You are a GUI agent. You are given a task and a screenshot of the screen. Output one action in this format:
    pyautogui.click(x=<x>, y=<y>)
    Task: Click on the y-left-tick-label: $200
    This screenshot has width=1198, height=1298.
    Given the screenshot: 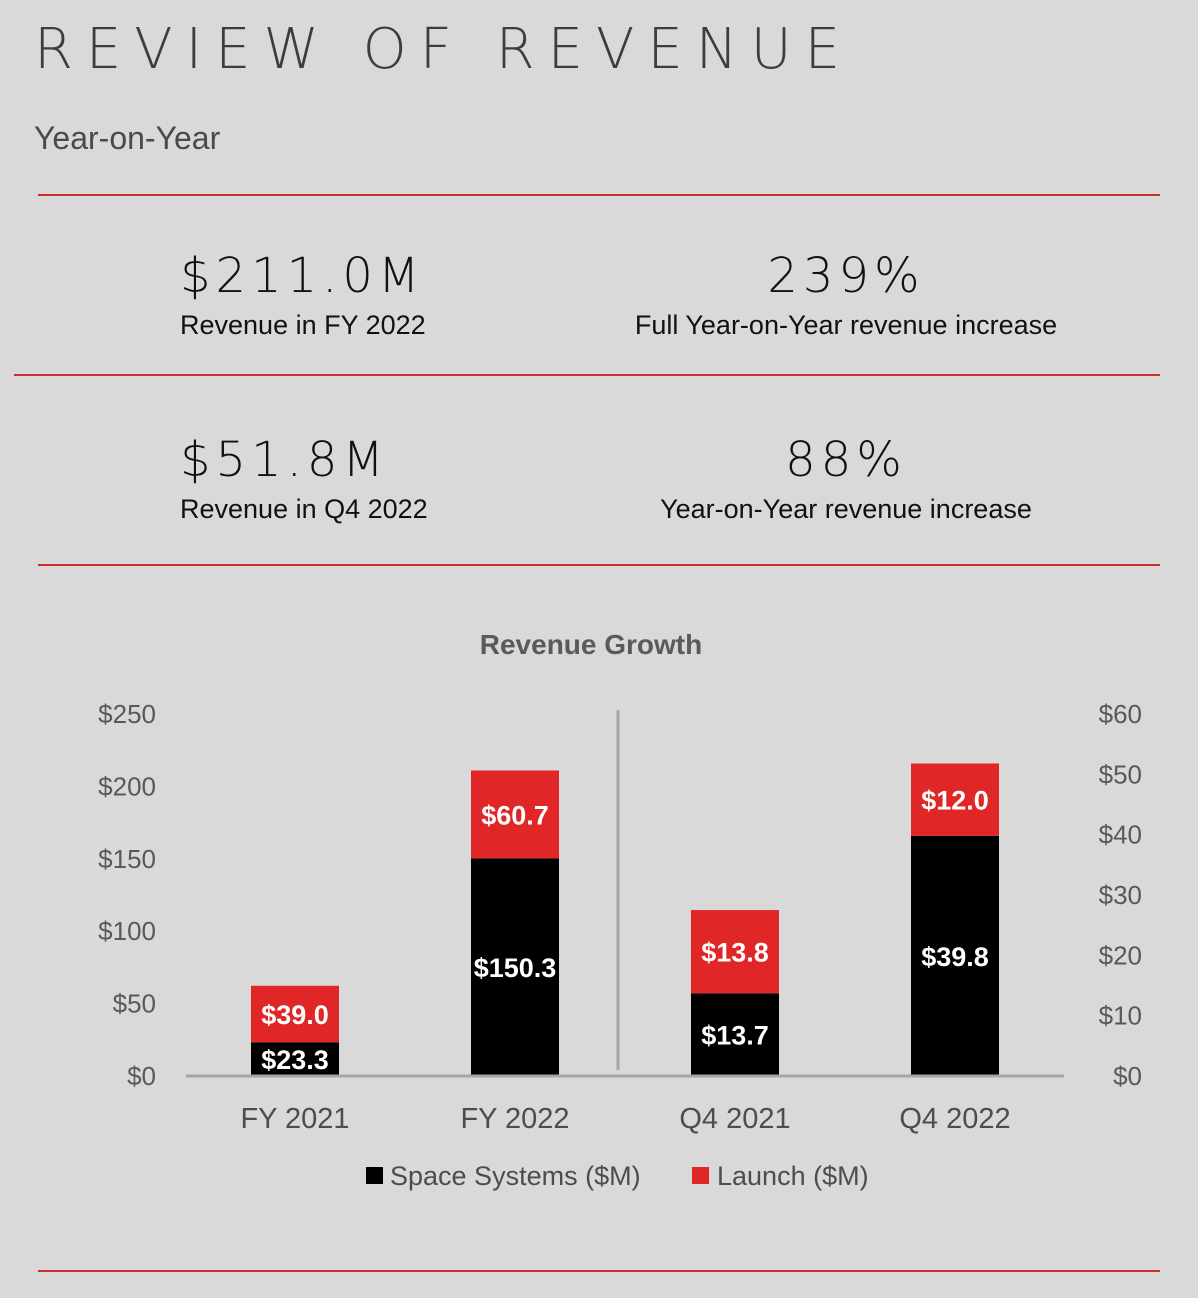 What is the action you would take?
    pyautogui.click(x=127, y=786)
    